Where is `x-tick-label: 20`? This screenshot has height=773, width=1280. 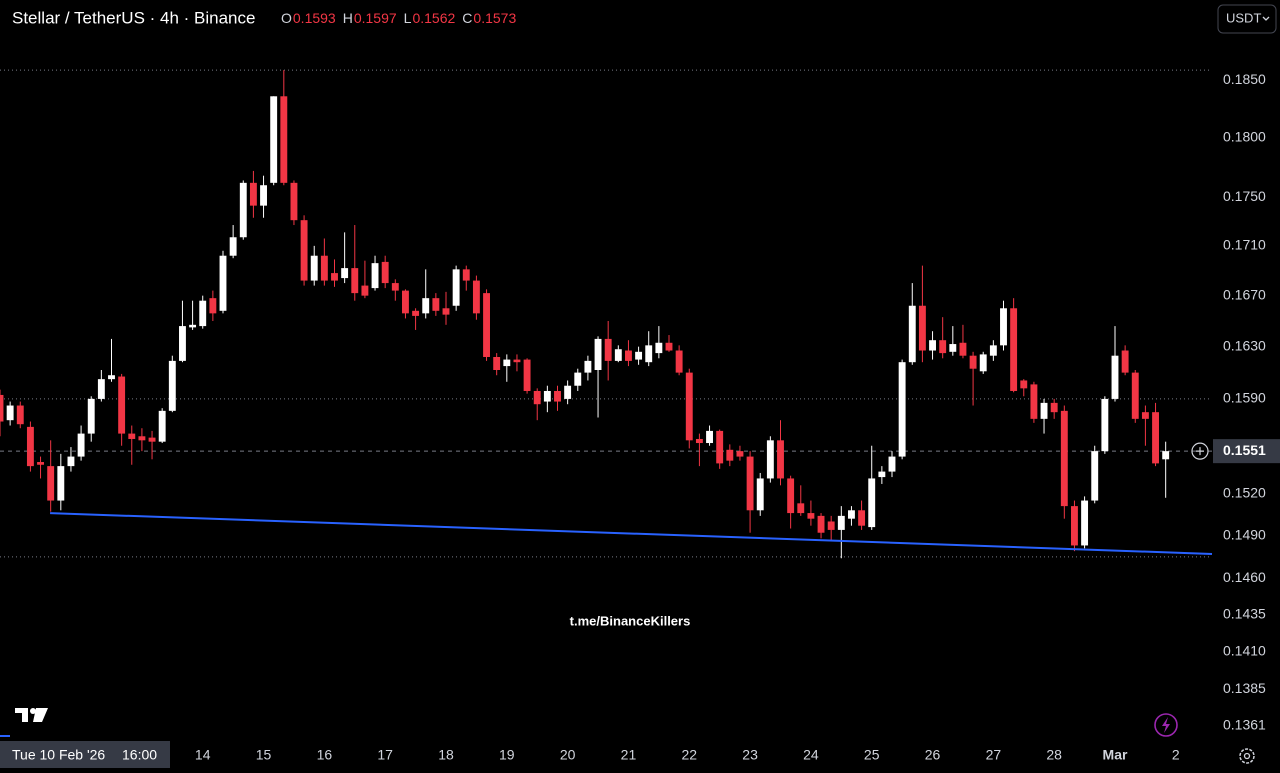 x-tick-label: 20 is located at coordinates (568, 755).